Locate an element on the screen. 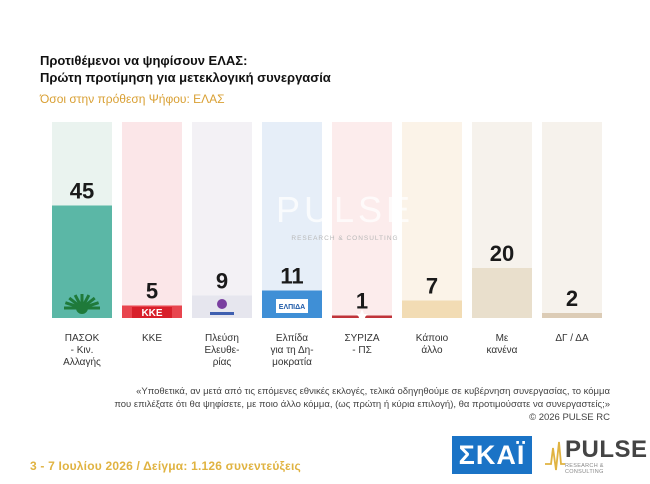 Image resolution: width=650 pixels, height=484 pixels. category-label: Με is located at coordinates (502, 338).